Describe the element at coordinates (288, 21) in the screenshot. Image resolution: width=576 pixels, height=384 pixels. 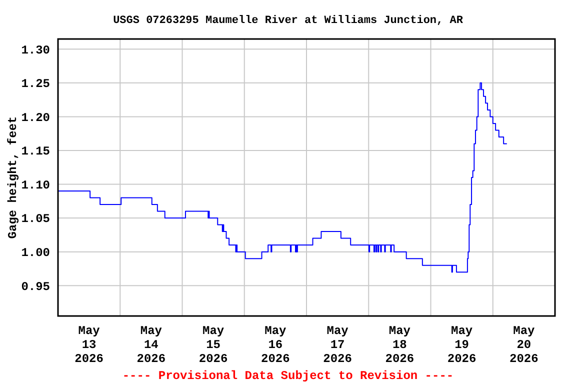
I see `chart-title: USGS 07263295 Maumelle River at Williams Junction, AR` at that location.